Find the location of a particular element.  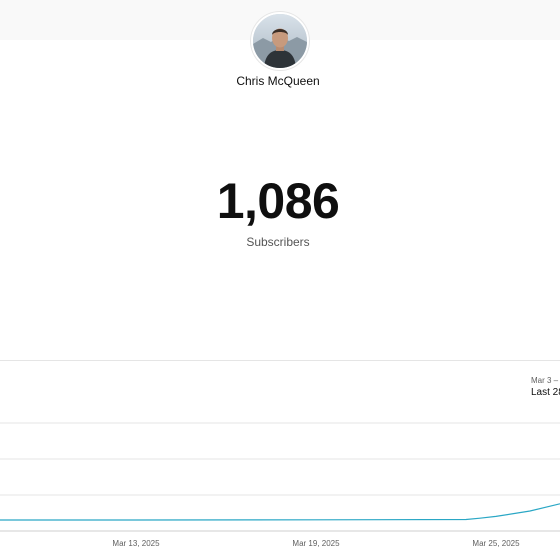

avatar-photo-icon is located at coordinates (280, 41).